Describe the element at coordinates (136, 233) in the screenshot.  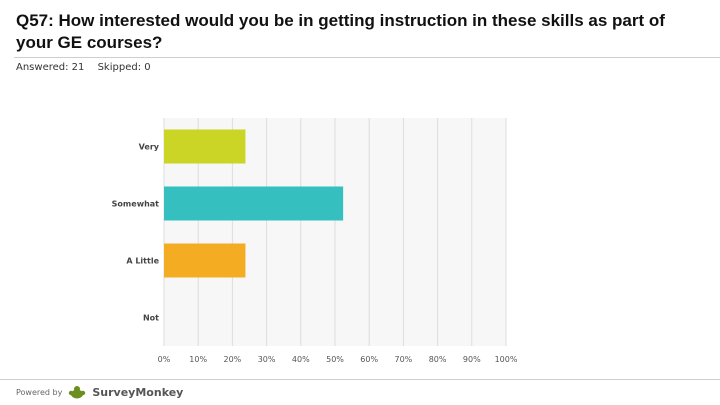
I see `category-labels: Very Somewhat A Little Not` at that location.